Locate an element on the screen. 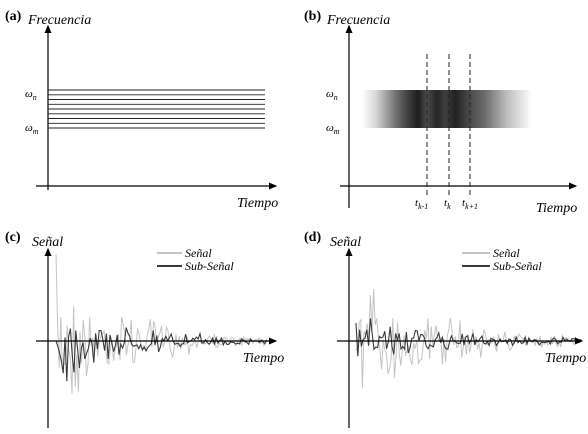 This screenshot has height=434, width=588. panel-d-x-axis-label: Tiempo is located at coordinates (565, 358).